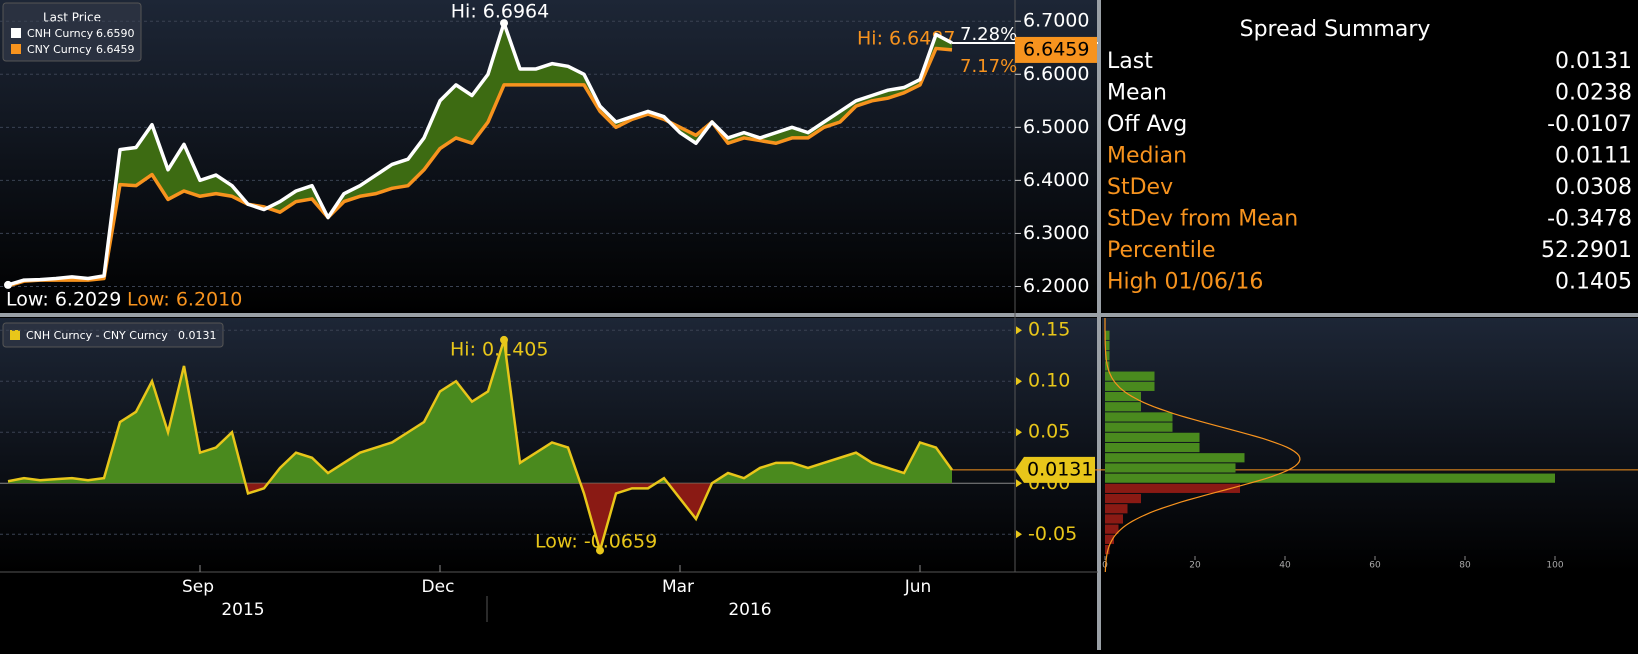 The image size is (1638, 654). Describe the element at coordinates (1202, 445) in the screenshot. I see `normal-curve` at that location.